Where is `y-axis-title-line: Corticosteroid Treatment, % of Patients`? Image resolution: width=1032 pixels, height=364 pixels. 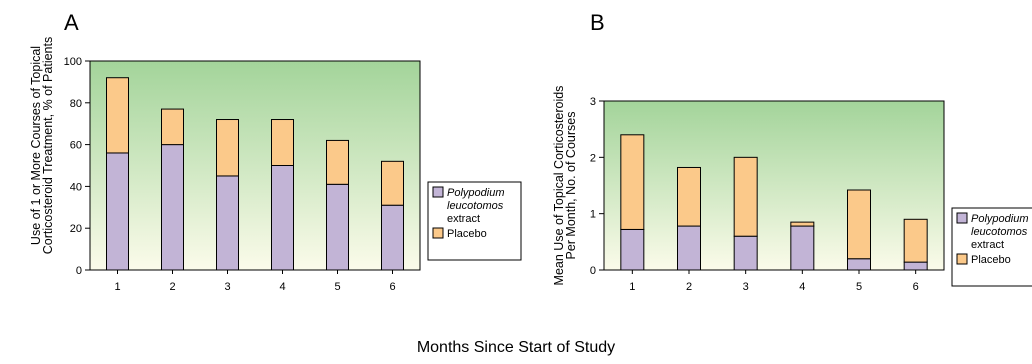
y-axis-title-line: Corticosteroid Treatment, % of Patients is located at coordinates (48, 145).